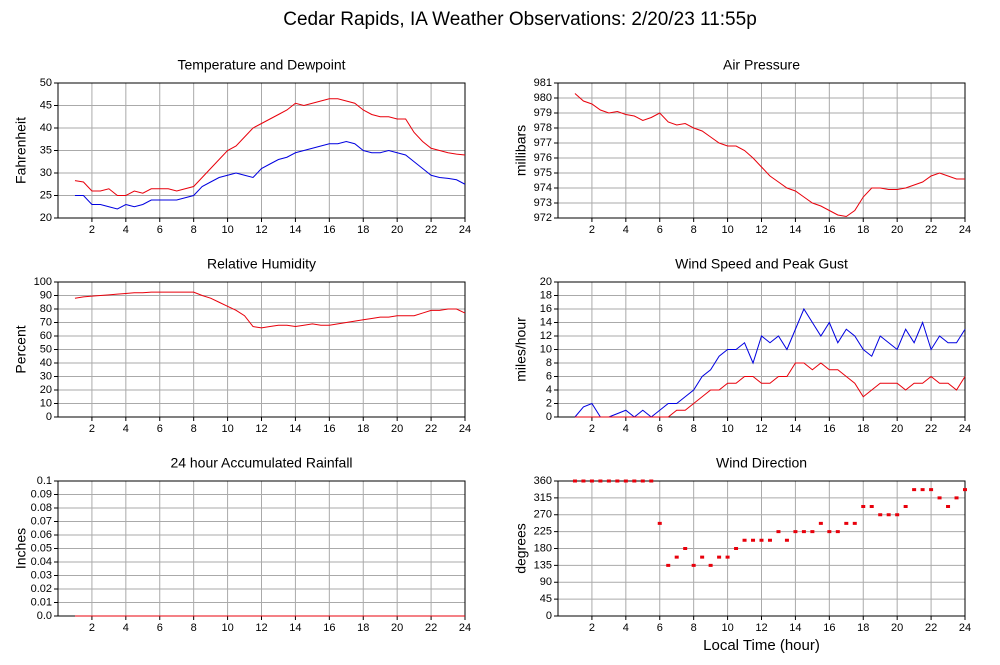 The image size is (1000, 665). I want to click on y-tick-label: 14, so click(546, 322).